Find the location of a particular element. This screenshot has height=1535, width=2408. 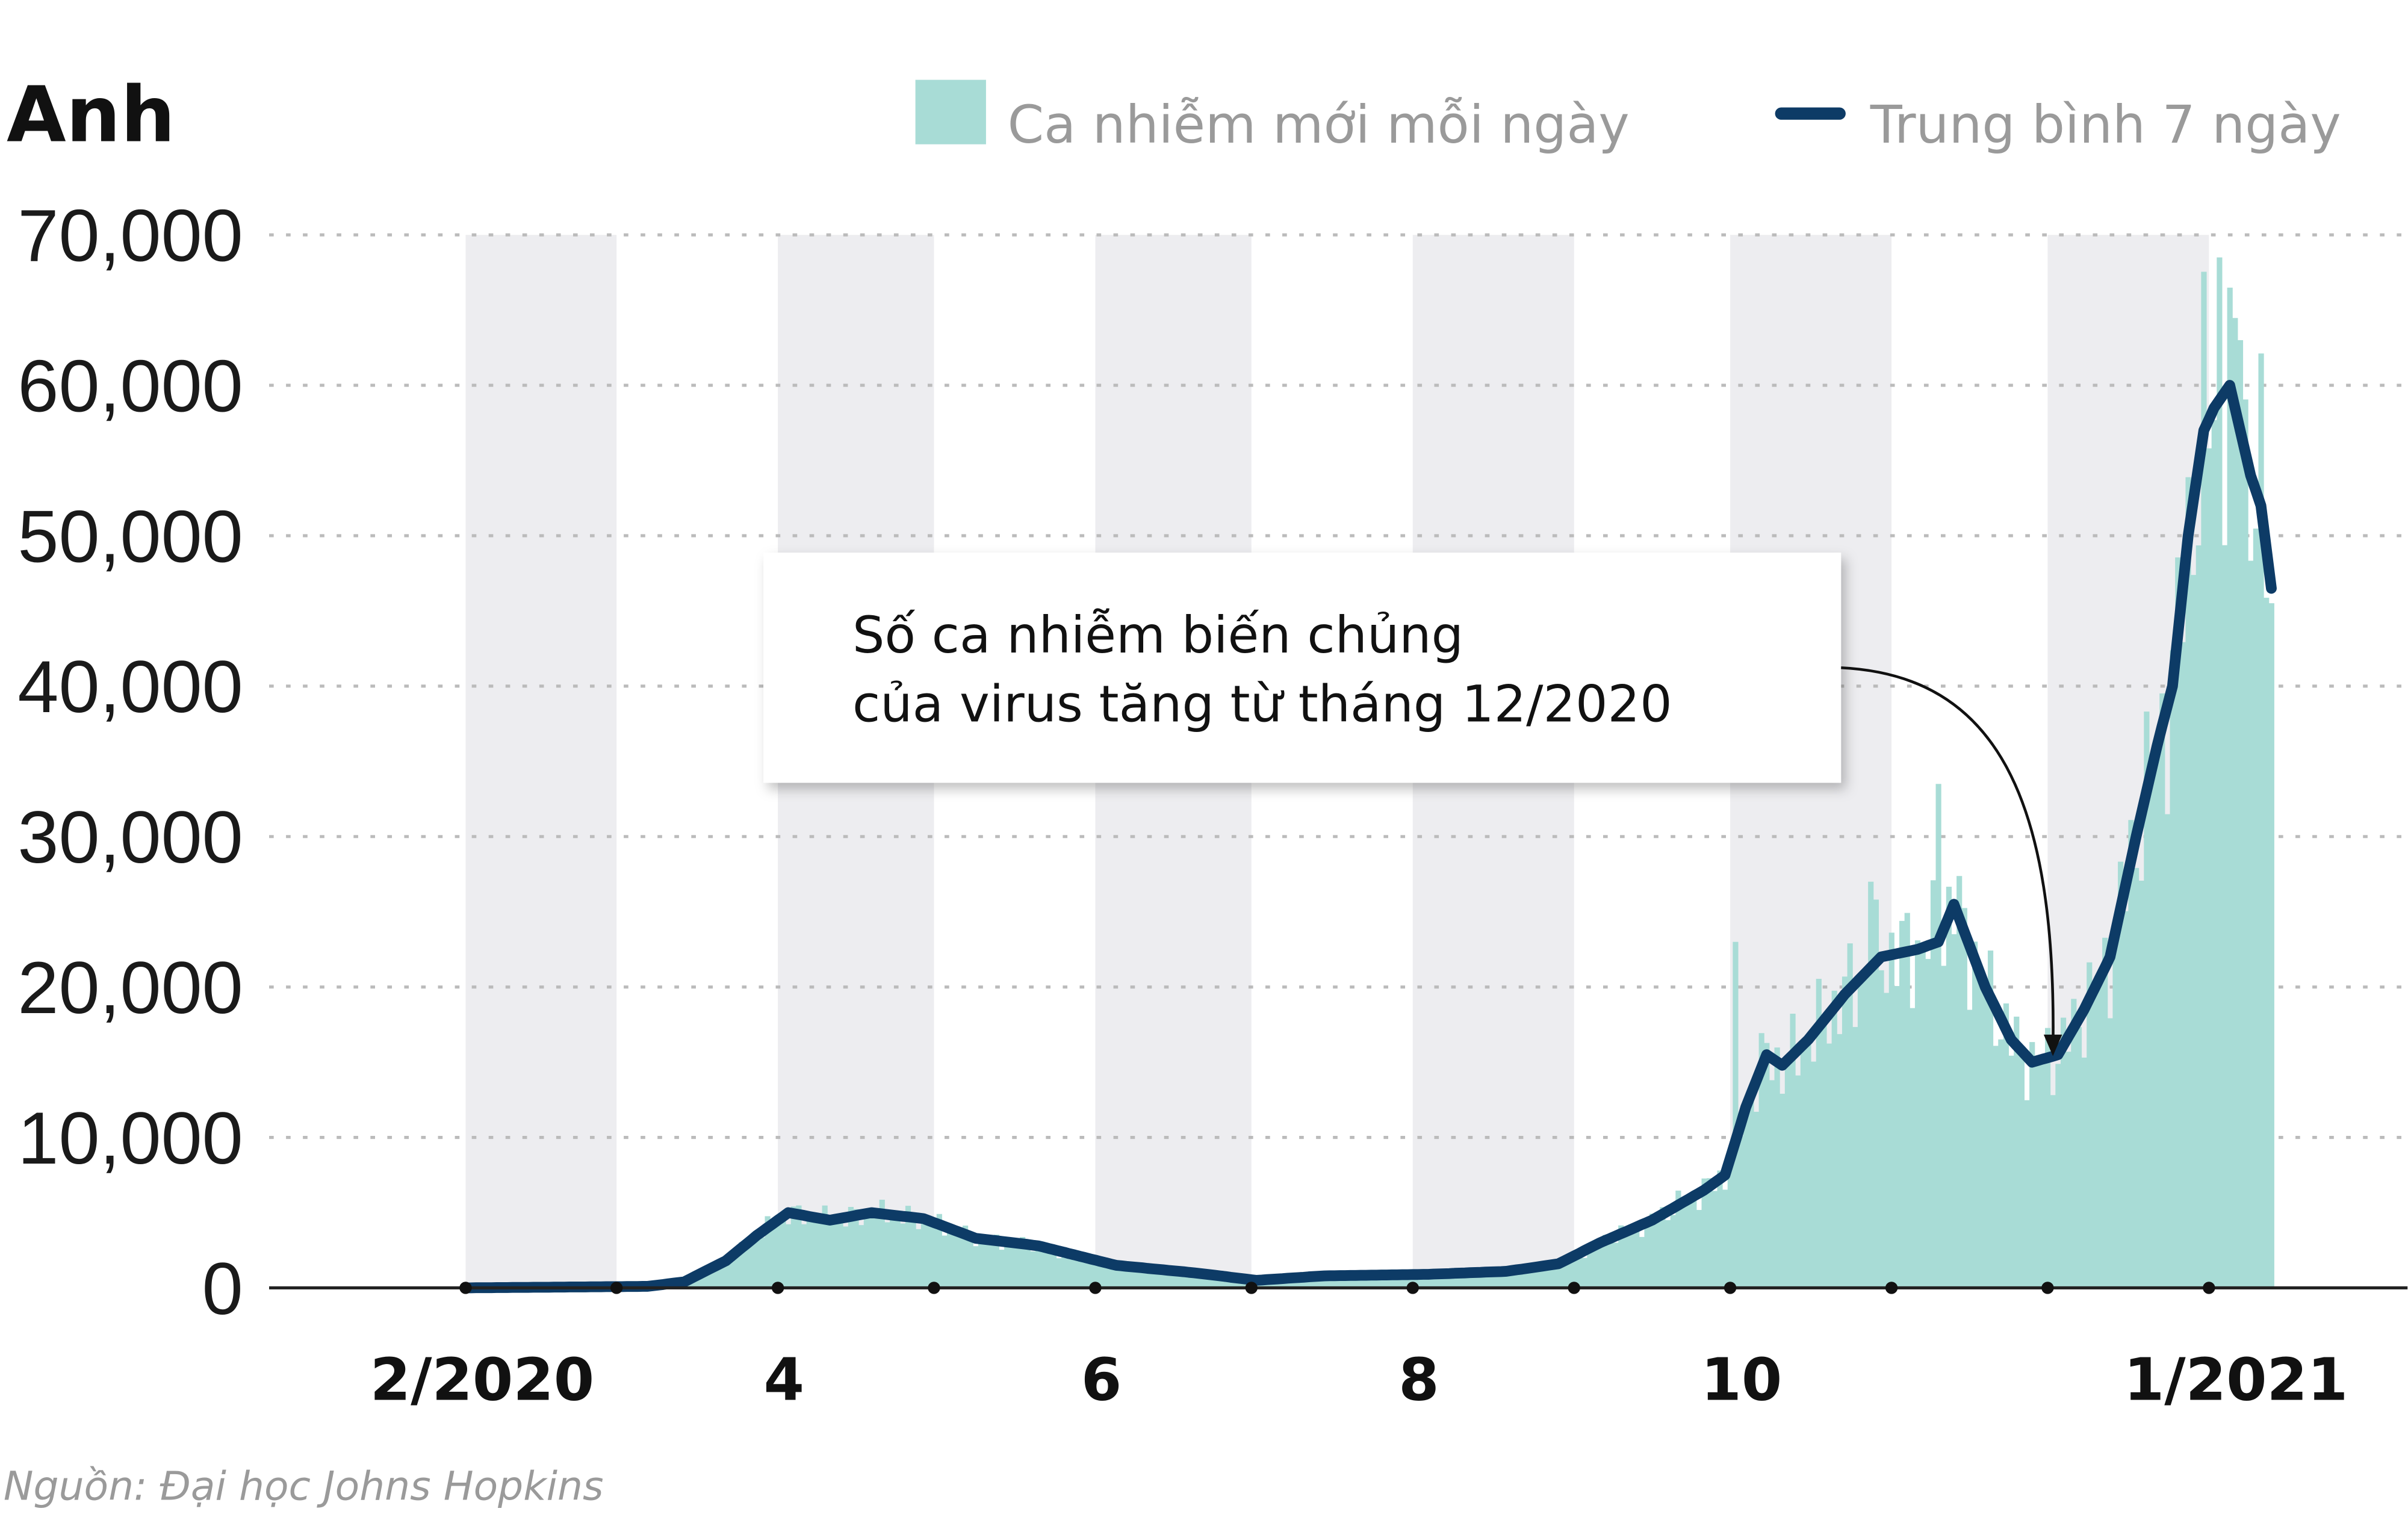

x-tick-label: 10 is located at coordinates (1741, 1380).